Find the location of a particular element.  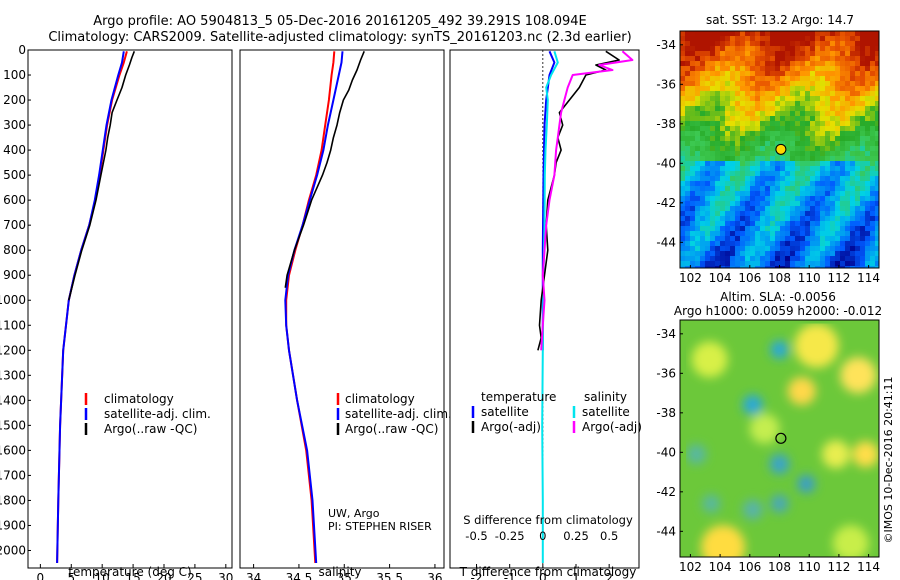

map-lat-label: -44 is located at coordinates (666, 531).